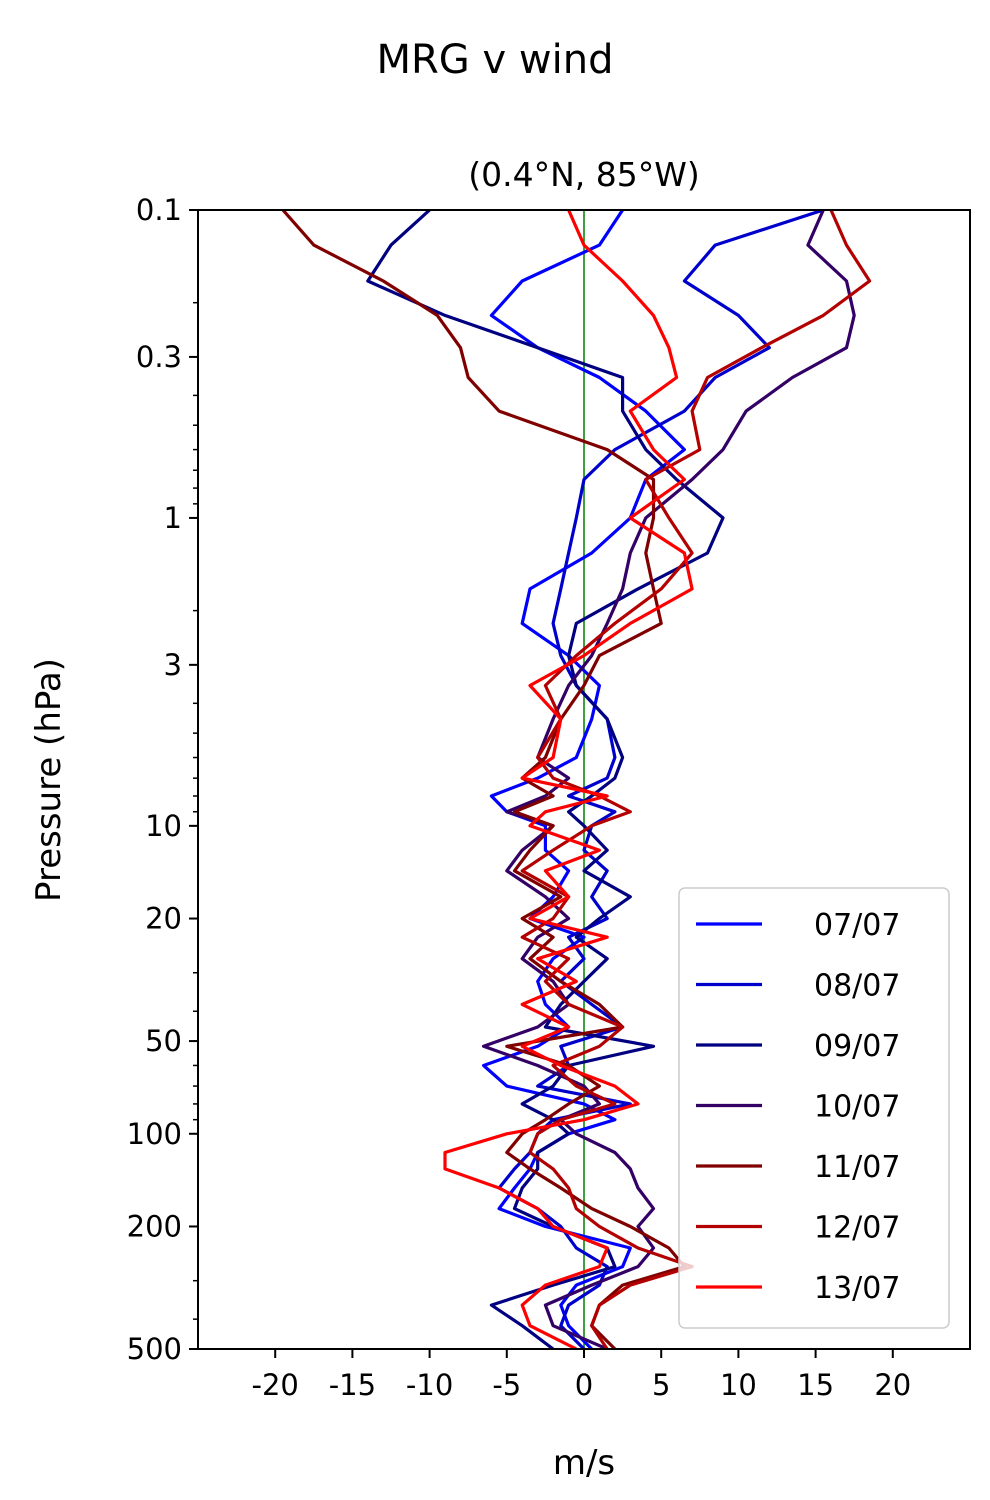  I want to click on legend-label: 10/07, so click(857, 1107).